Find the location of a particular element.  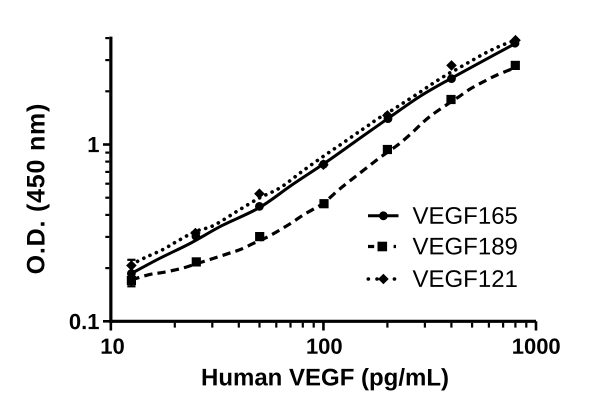

svg-text: VEGF165 is located at coordinates (464, 216).